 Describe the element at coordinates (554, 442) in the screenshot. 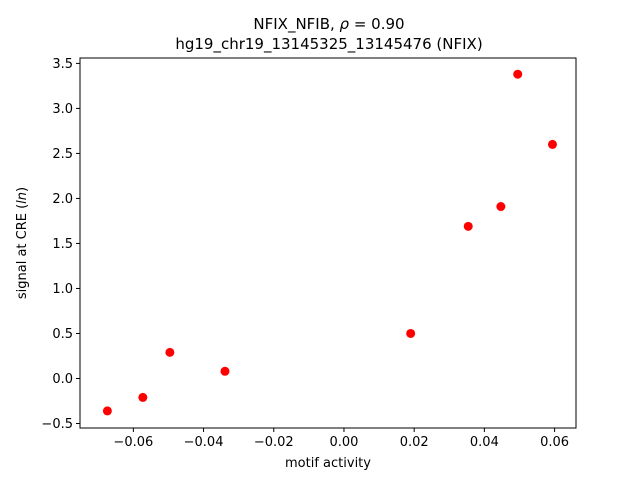

I see `x-tick-label: 0.06` at that location.